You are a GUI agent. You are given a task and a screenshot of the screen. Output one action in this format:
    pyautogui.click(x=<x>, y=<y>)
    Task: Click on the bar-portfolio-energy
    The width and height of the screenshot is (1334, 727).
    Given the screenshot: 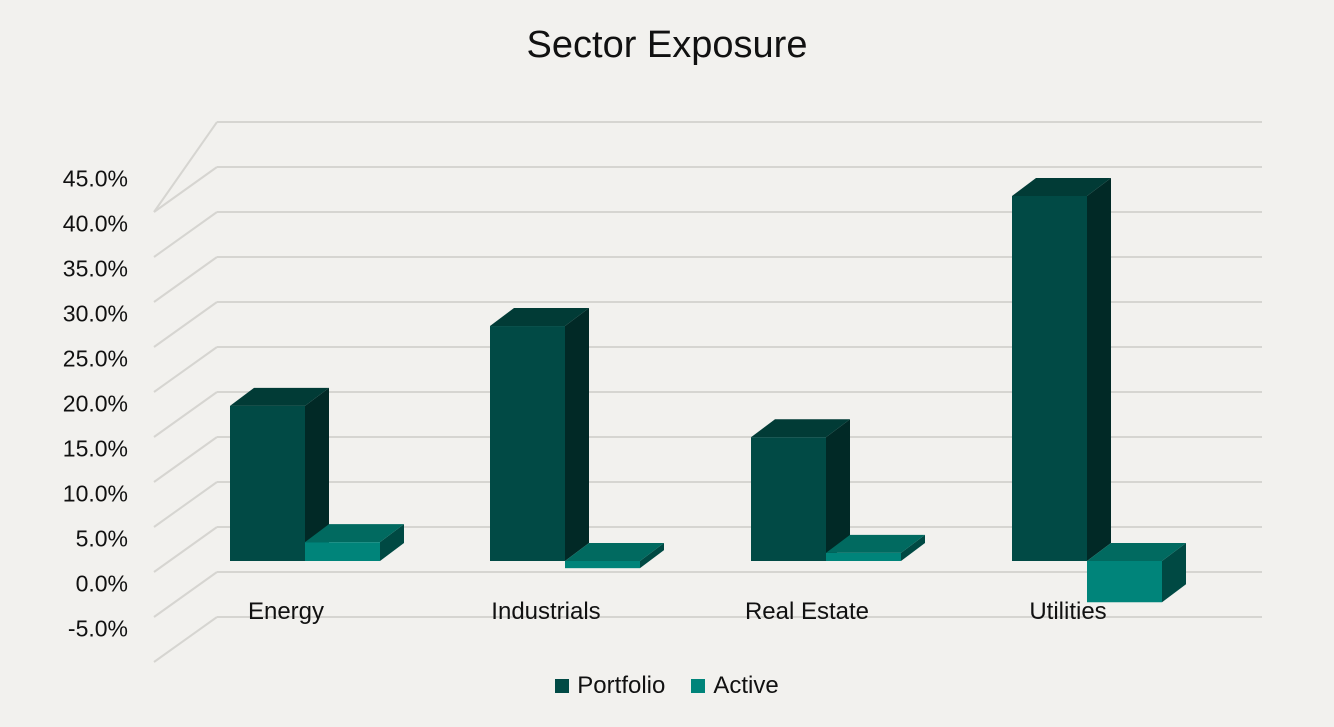 What is the action you would take?
    pyautogui.click(x=279, y=474)
    